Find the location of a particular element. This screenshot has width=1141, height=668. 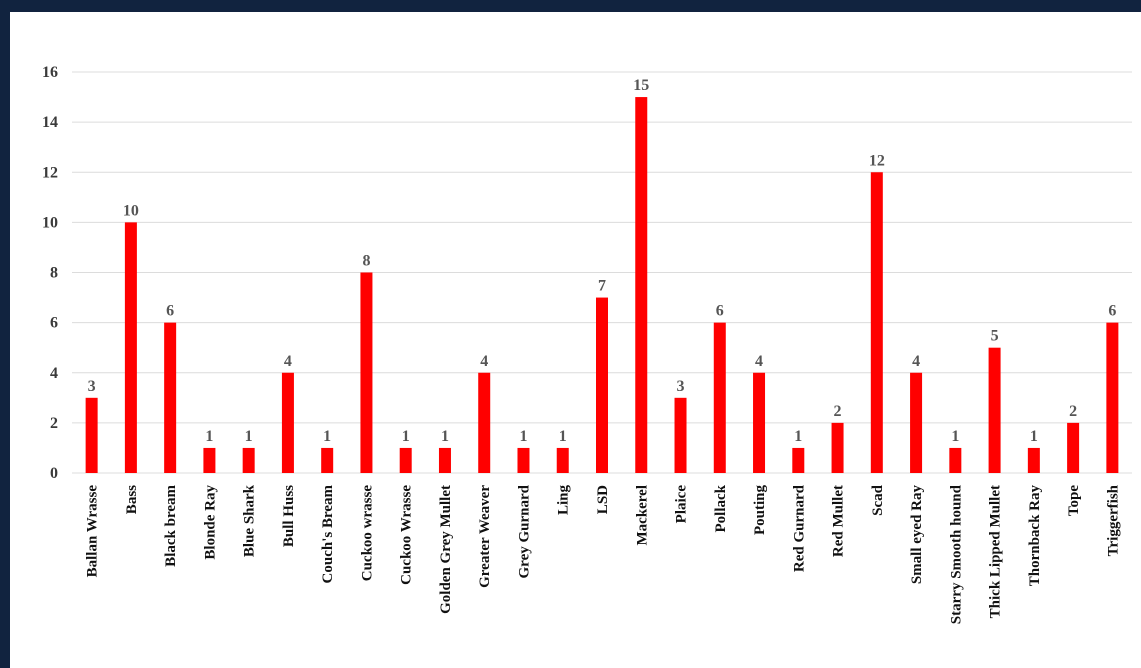

y-tick-label: 10 is located at coordinates (50, 222).